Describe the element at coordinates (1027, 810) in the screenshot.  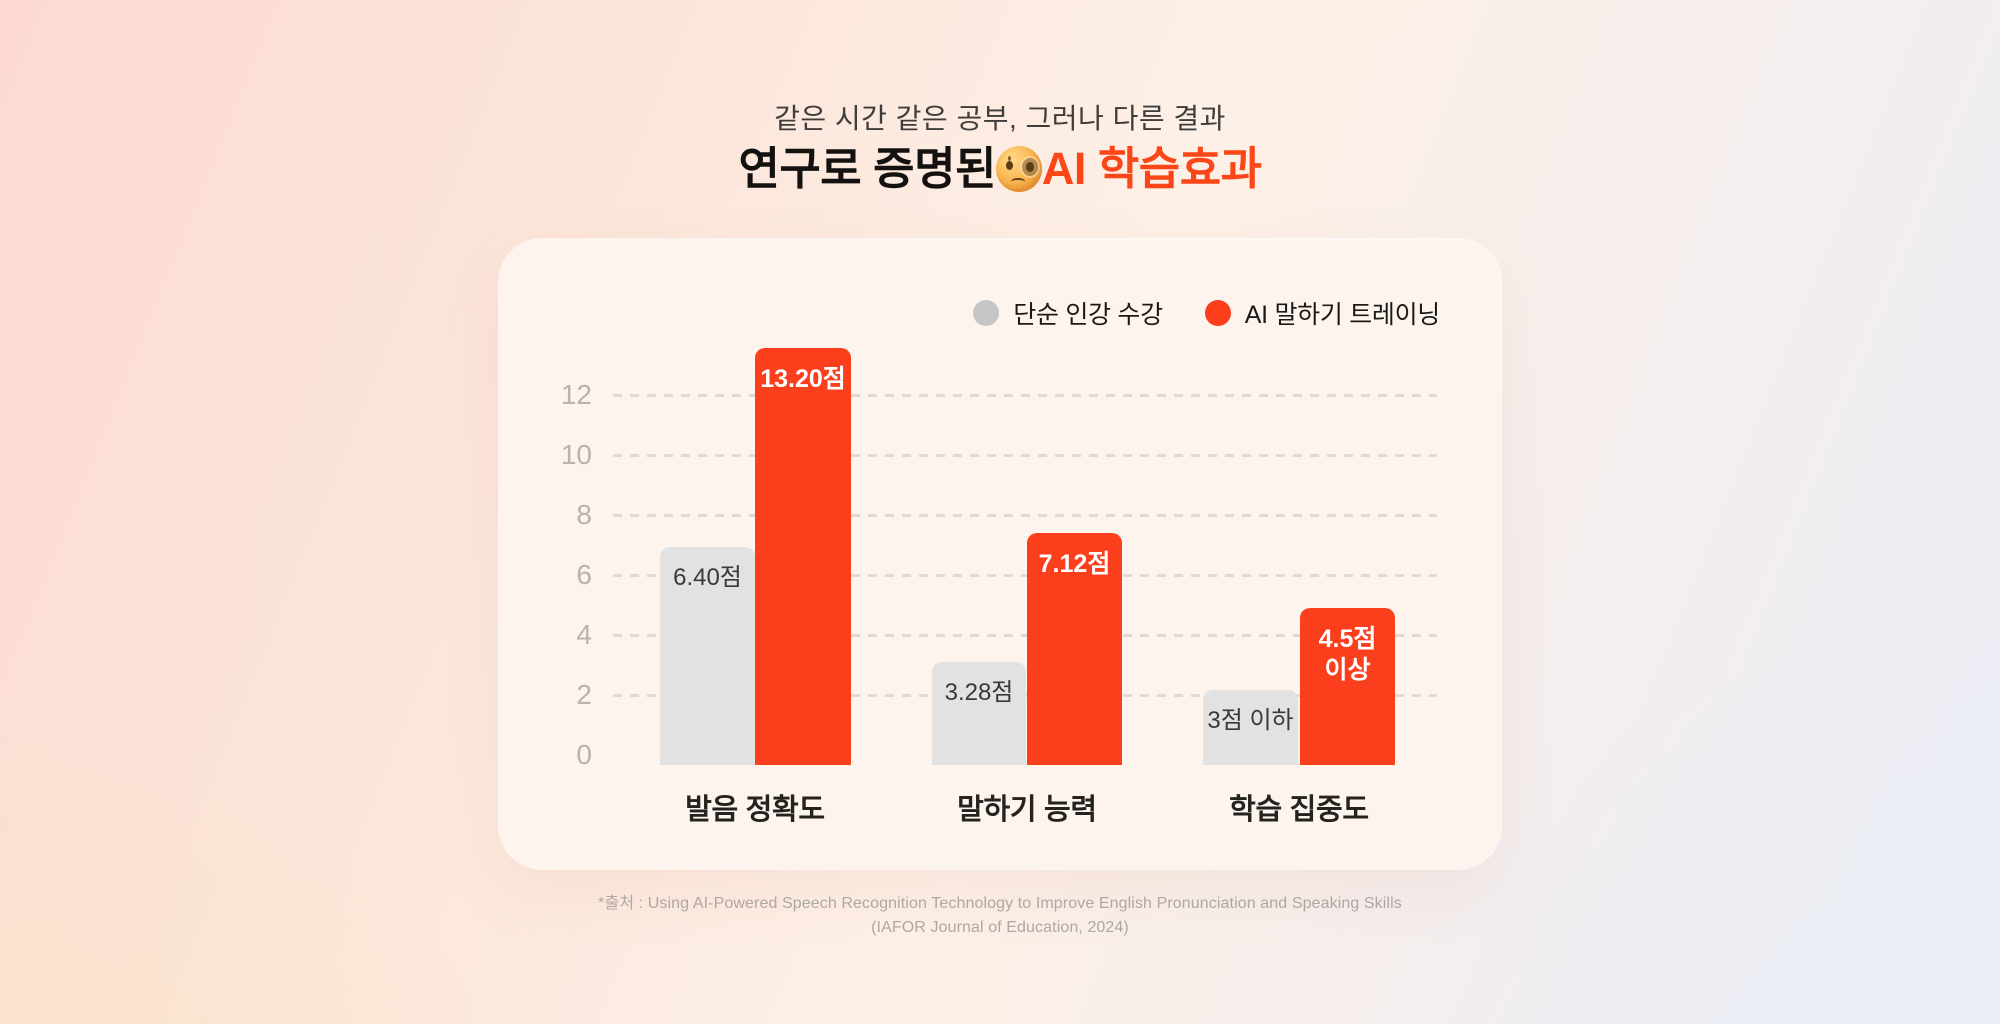
I see `x-axis-category-label: 말하기 능력` at that location.